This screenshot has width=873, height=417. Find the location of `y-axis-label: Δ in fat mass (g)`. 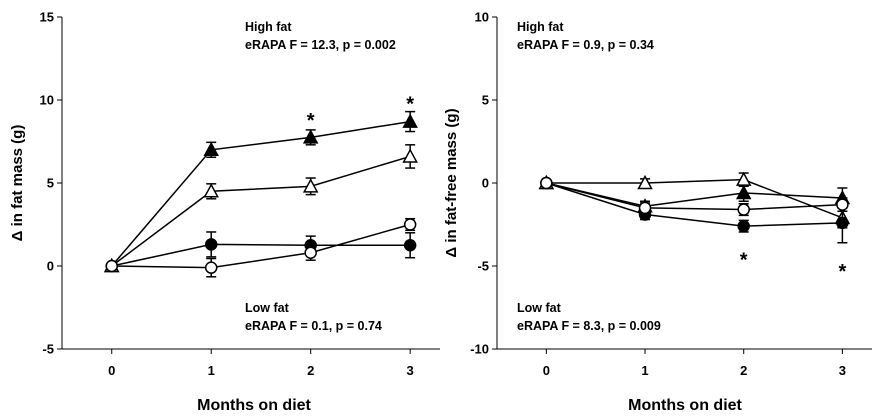

y-axis-label: Δ in fat mass (g) is located at coordinates (17, 183).